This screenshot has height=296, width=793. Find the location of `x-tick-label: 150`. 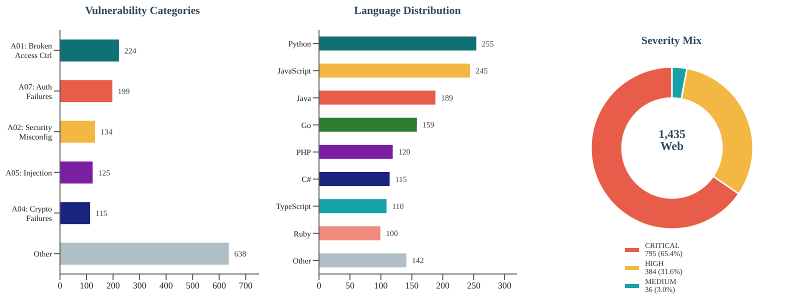

x-tick-label: 150 is located at coordinates (412, 285).